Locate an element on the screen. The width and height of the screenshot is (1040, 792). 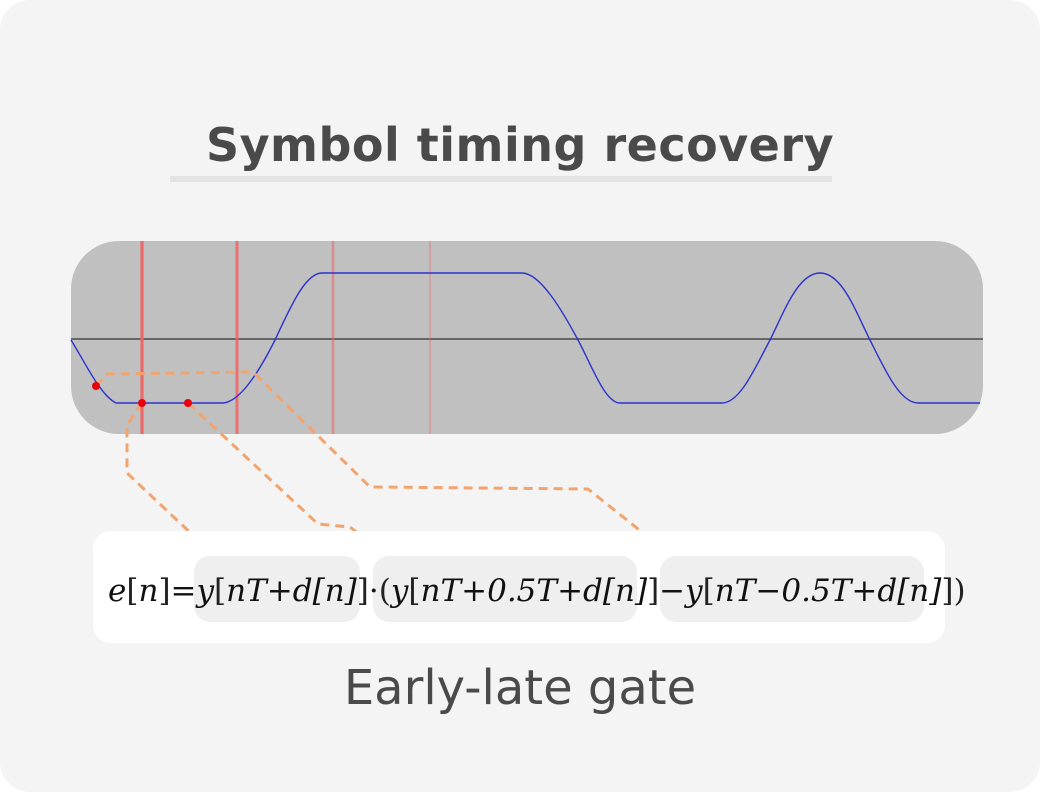
formula-lhs: e is located at coordinates (117, 591).